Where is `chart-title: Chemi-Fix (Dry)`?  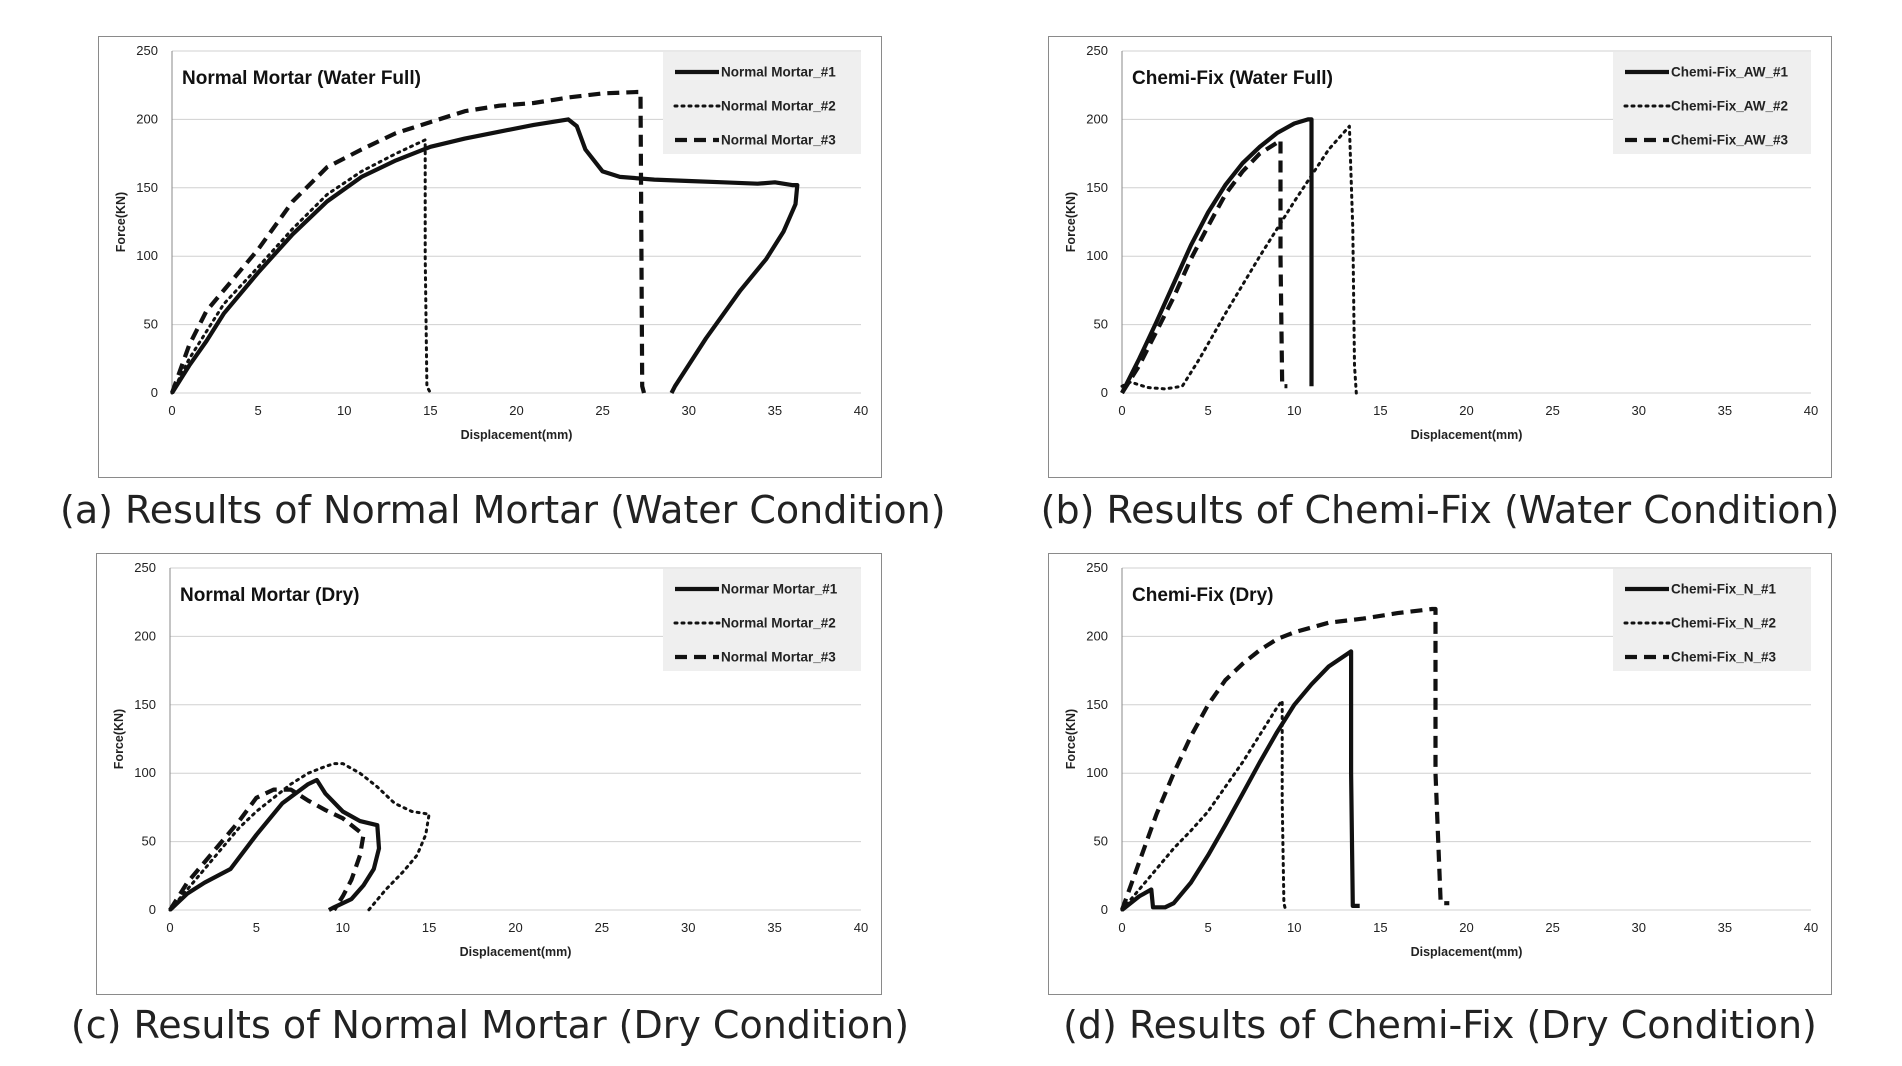
chart-title: Chemi-Fix (Dry) is located at coordinates (1202, 595).